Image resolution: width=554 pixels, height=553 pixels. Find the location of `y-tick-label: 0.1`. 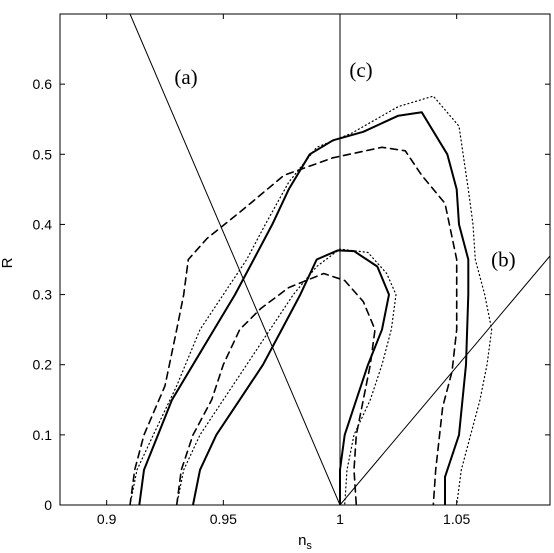

y-tick-label: 0.1 is located at coordinates (43, 435).